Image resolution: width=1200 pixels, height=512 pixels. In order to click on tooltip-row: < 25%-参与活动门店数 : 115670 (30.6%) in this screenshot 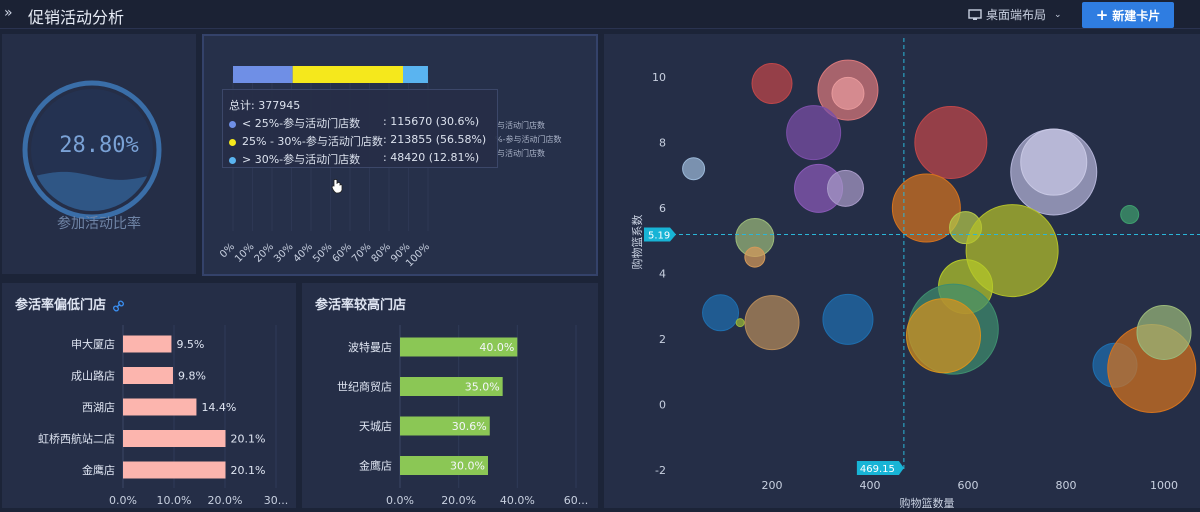, I will do `click(354, 123)`.